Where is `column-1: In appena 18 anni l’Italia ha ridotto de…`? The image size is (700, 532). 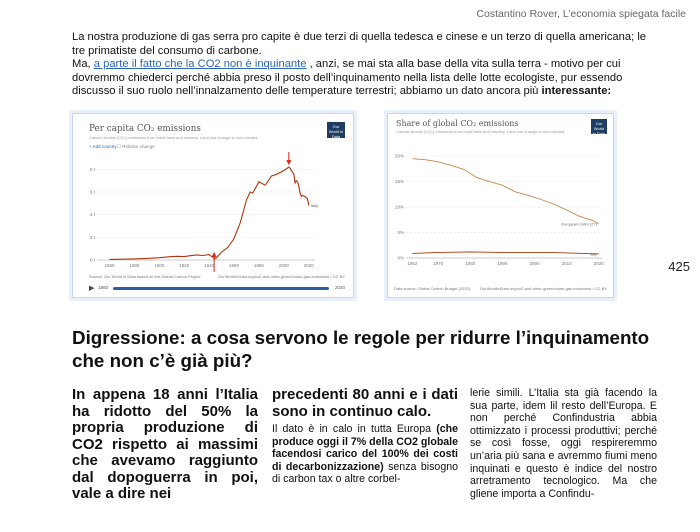
column-1: In appena 18 anni l’Italia ha ridotto de… is located at coordinates (165, 444).